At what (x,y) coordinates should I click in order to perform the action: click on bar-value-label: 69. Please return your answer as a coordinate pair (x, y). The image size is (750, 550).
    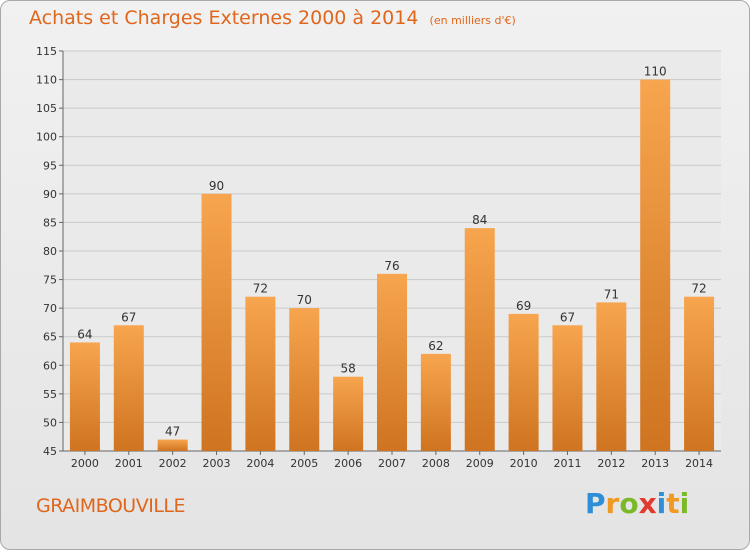
    Looking at the image, I should click on (523, 306).